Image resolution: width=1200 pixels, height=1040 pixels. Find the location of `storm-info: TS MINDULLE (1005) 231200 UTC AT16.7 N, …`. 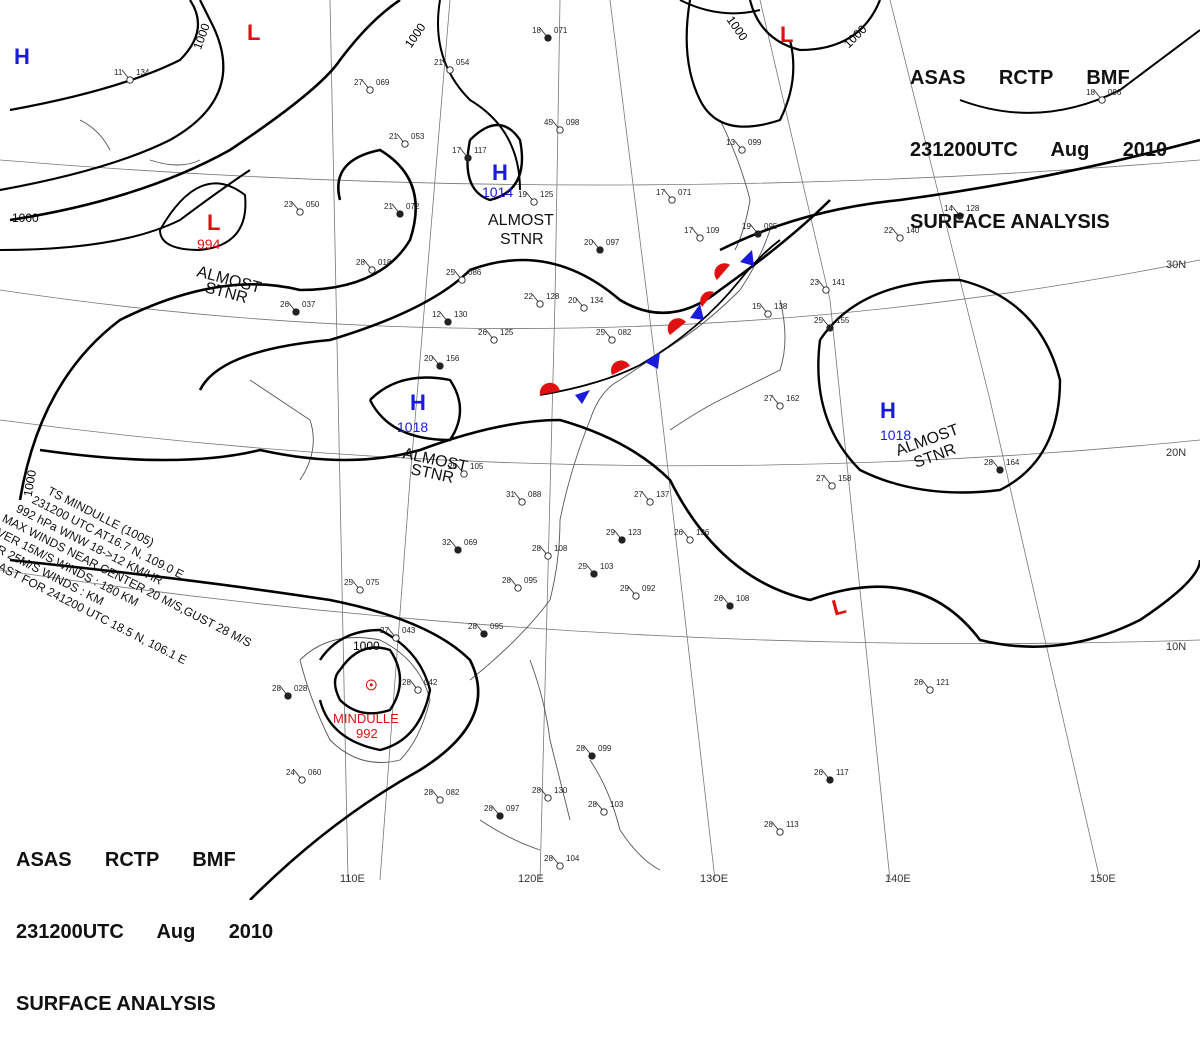

storm-info: TS MINDULLE (1005) 231200 UTC AT16.7 N, … is located at coordinates (127, 575).